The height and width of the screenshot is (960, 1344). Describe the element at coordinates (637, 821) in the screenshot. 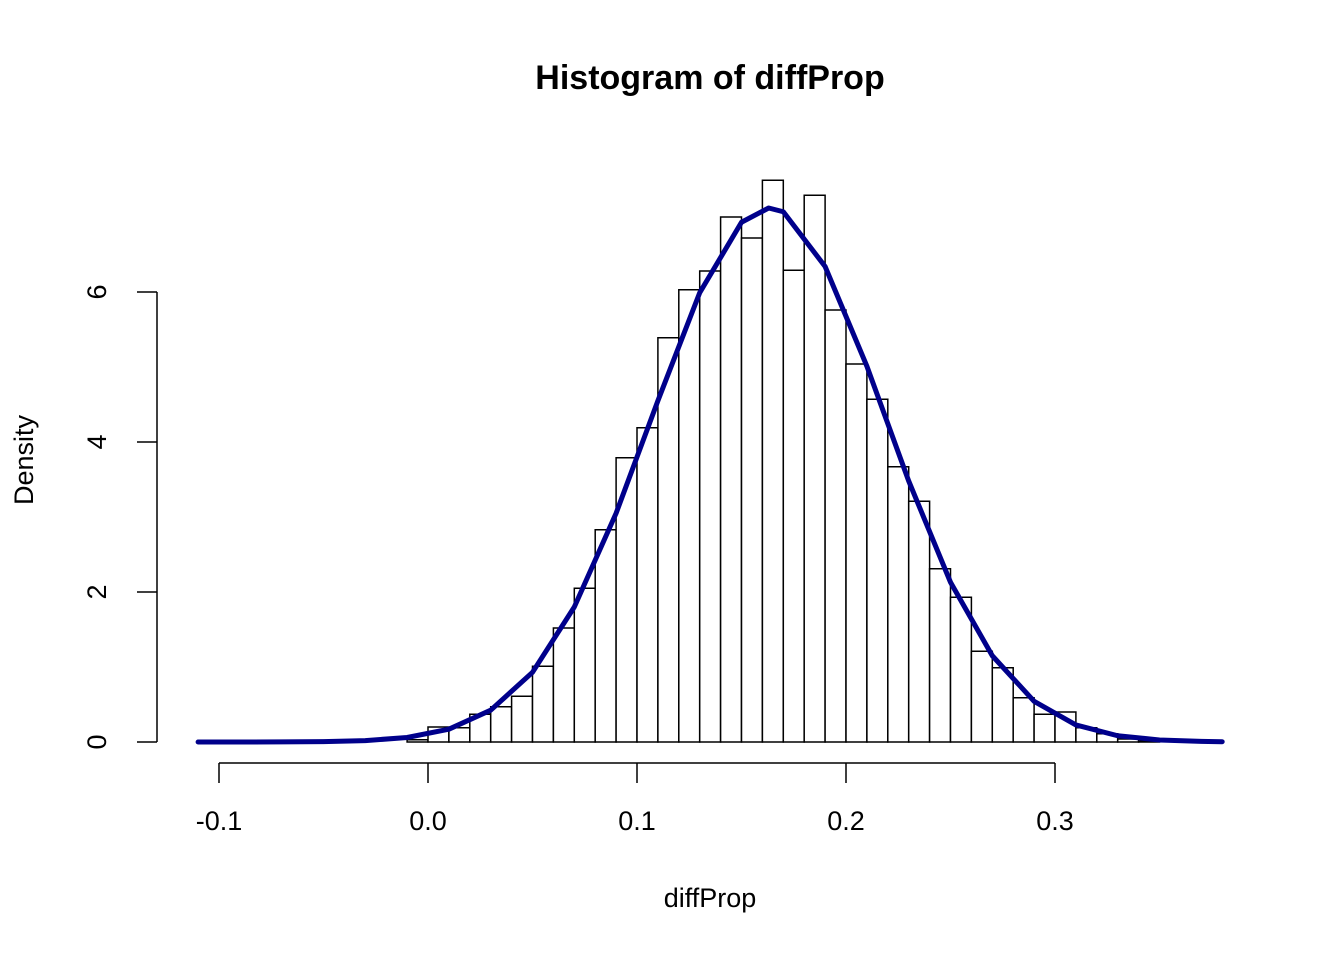

I see `x-tick-label: 0.1` at that location.